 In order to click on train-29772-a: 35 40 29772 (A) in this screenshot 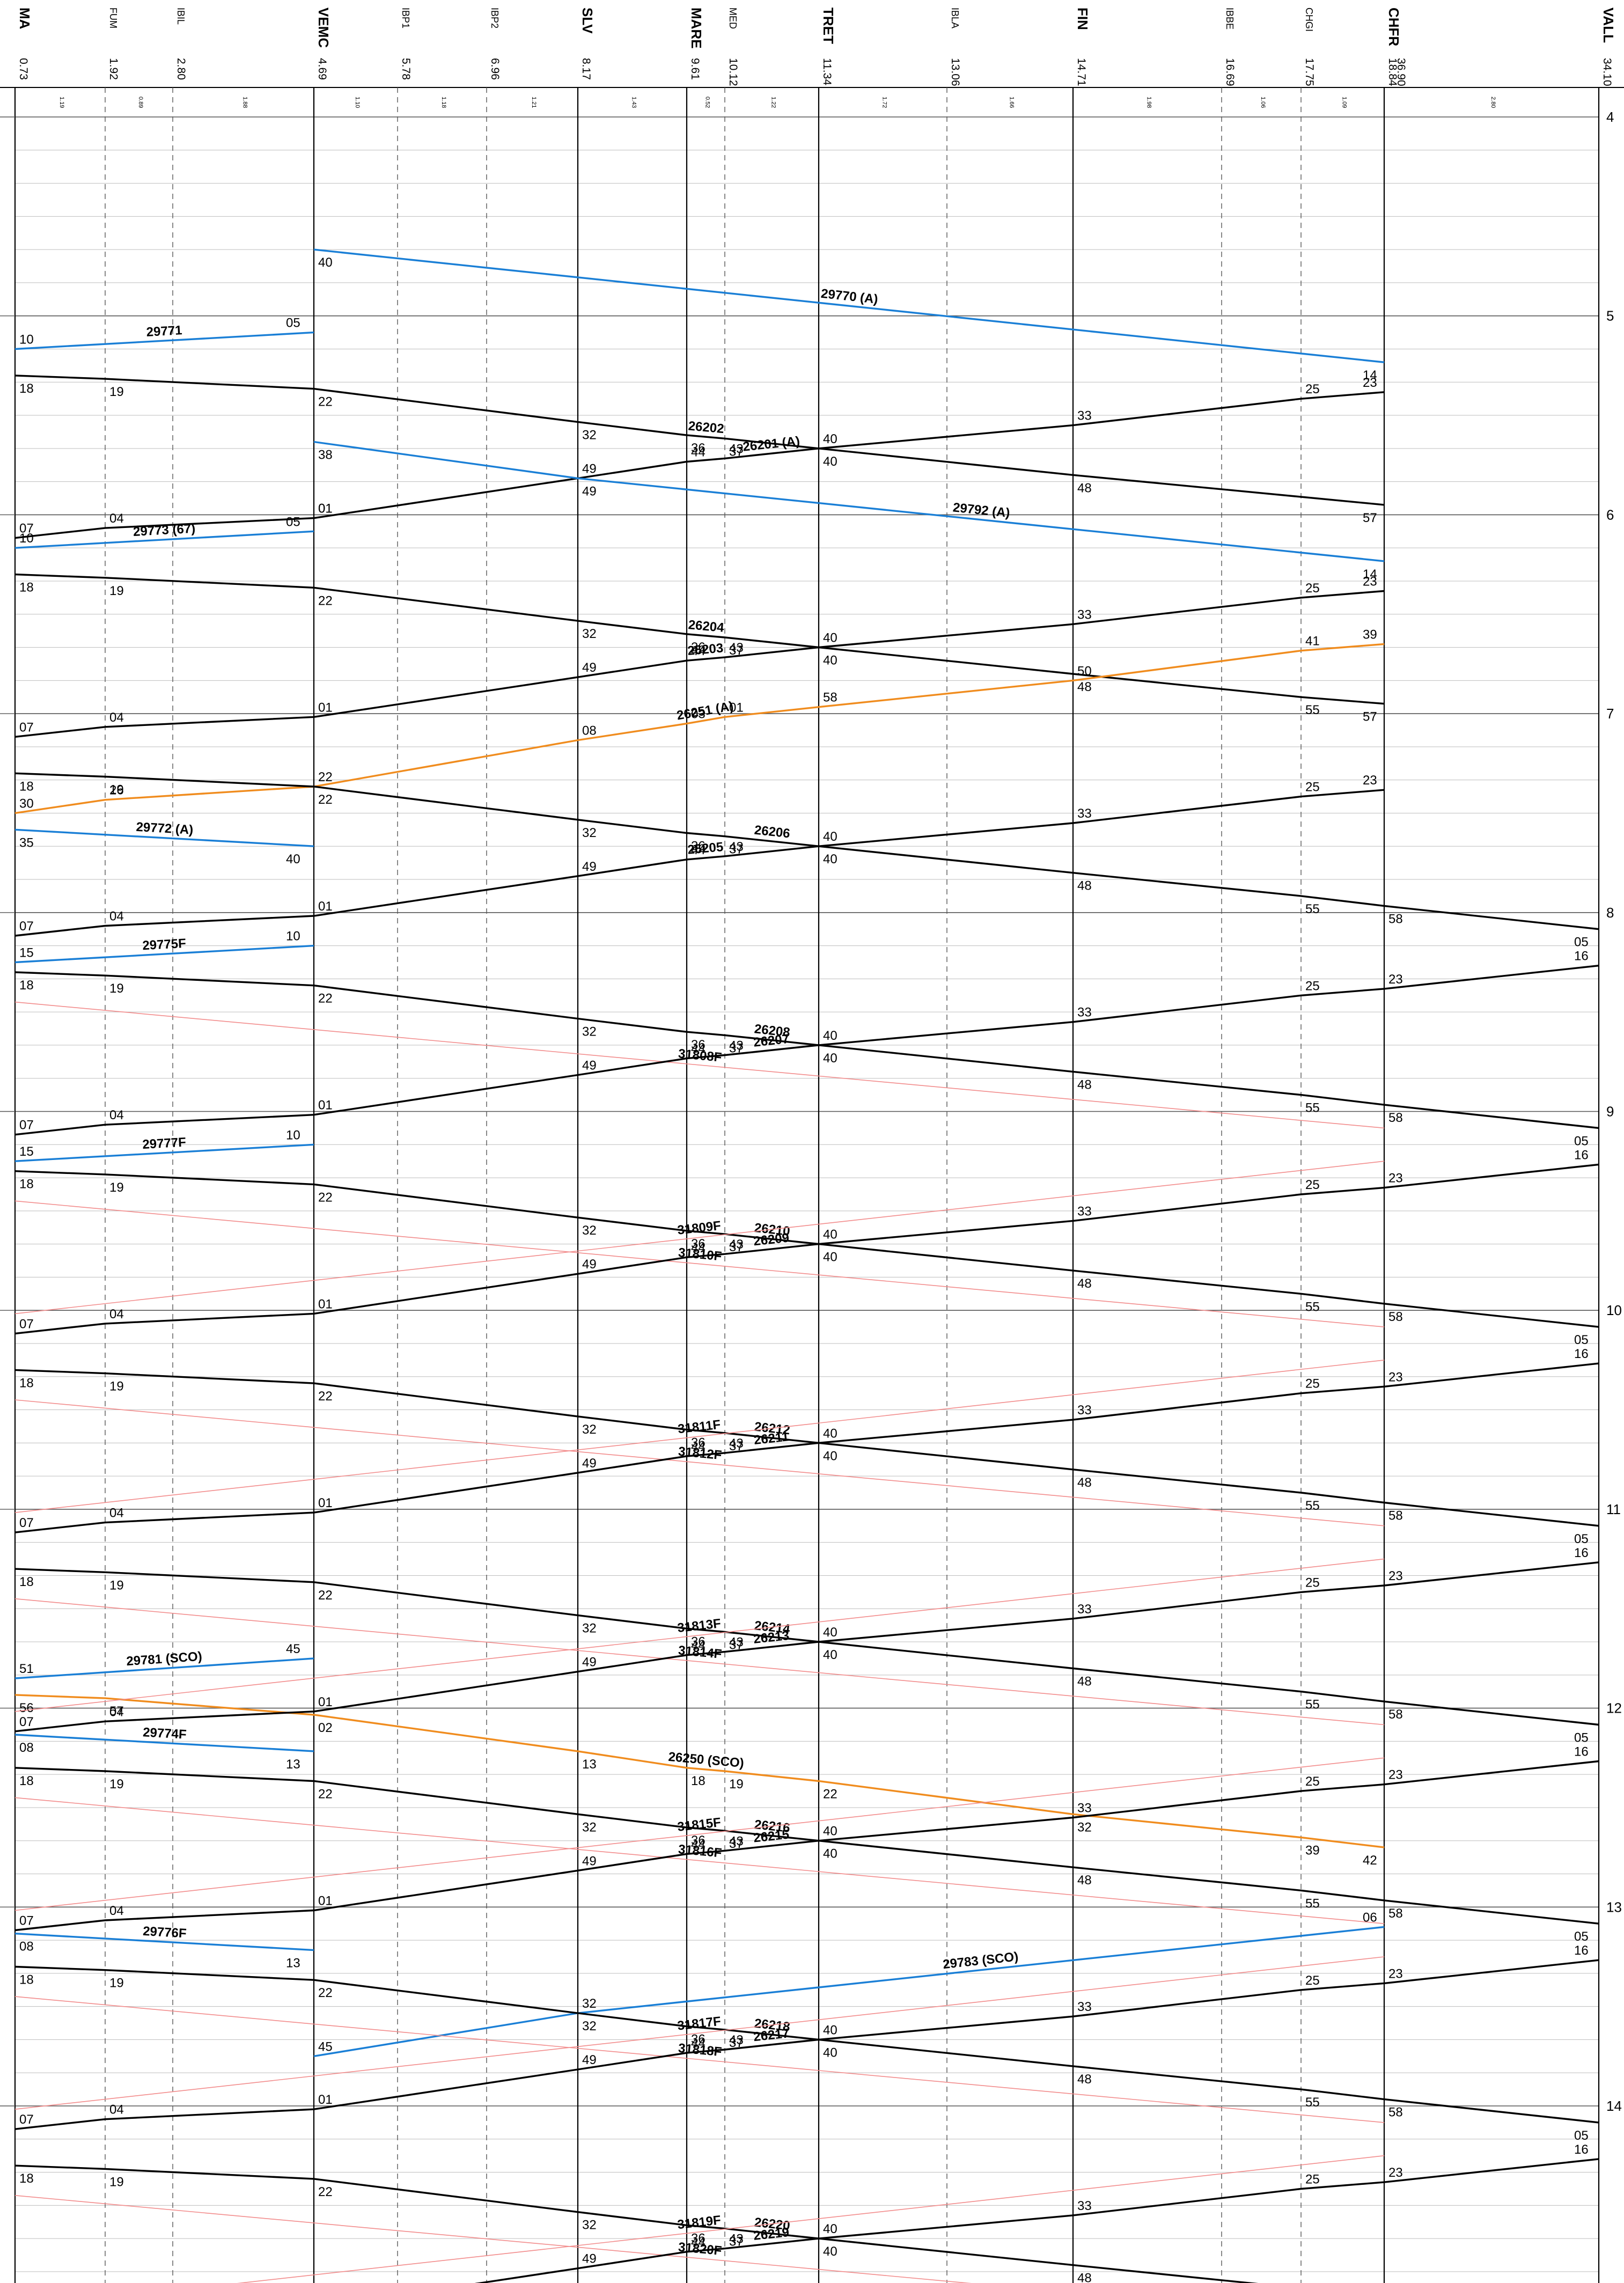, I will do `click(164, 844)`.